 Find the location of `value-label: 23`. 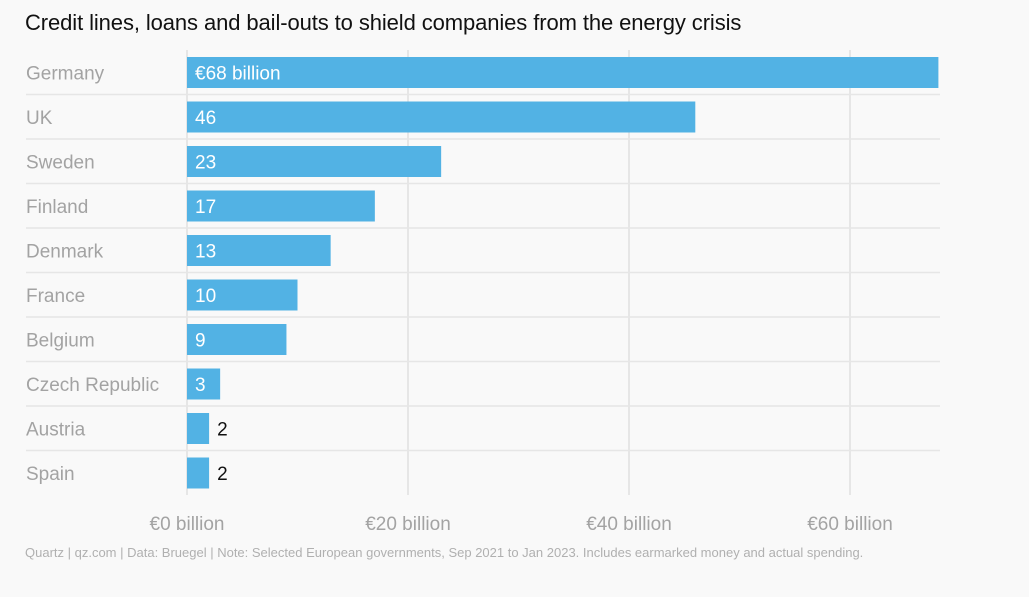

value-label: 23 is located at coordinates (205, 163).